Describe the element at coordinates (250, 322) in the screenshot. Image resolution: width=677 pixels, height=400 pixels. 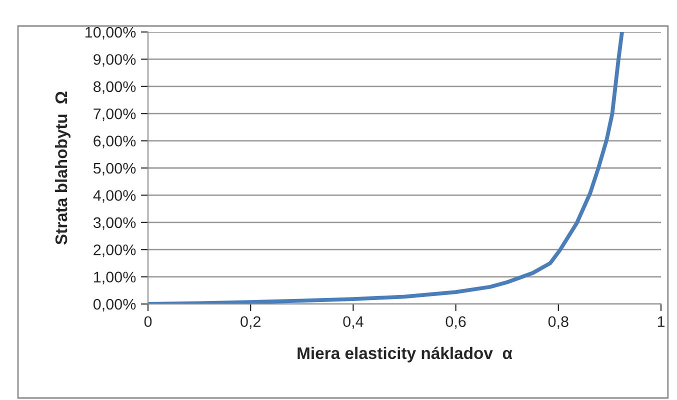
I see `x-tick-label: 0,2` at that location.